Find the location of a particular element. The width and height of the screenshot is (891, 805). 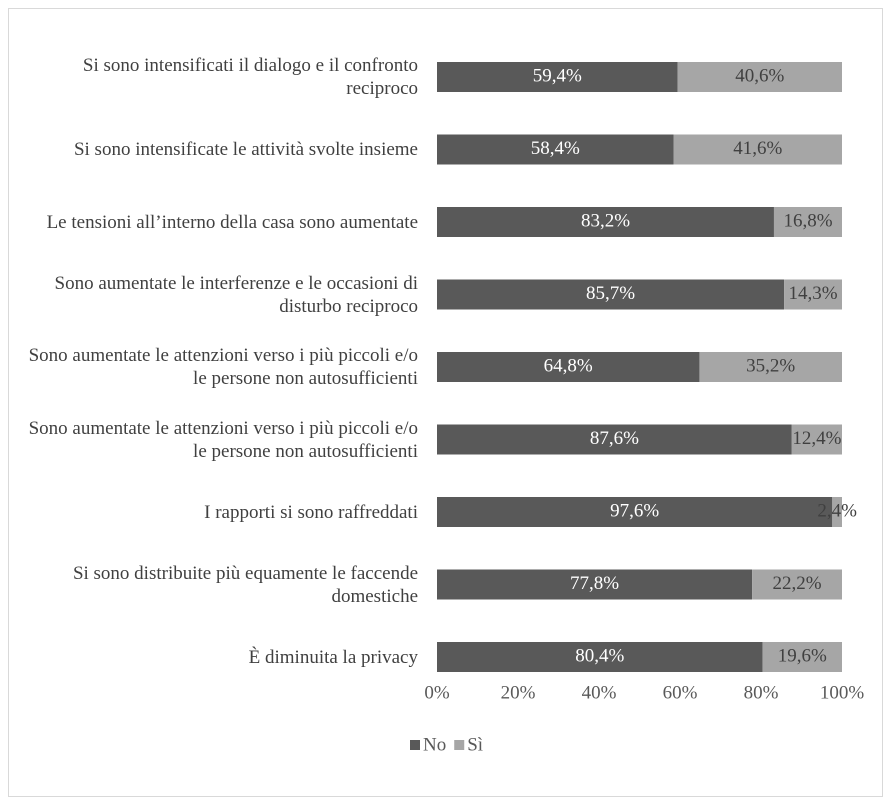

value-label: 59,4% is located at coordinates (557, 75).